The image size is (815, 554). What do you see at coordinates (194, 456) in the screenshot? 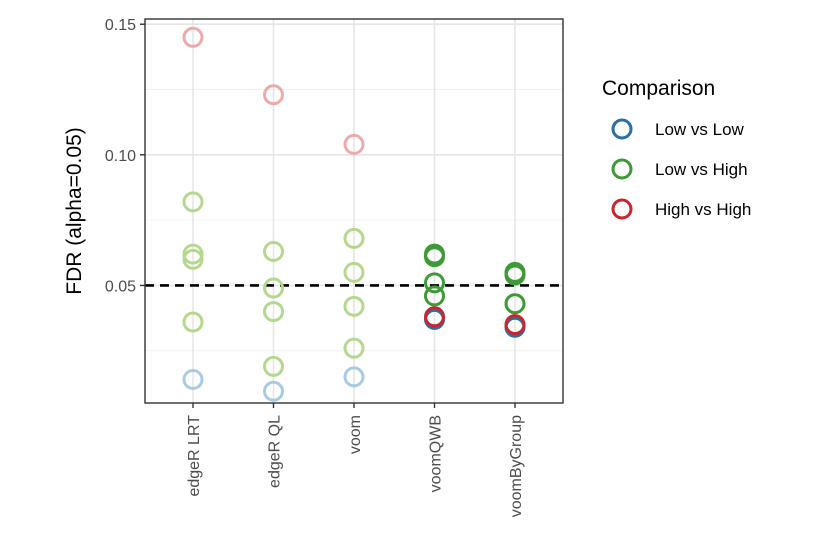
I see `x-tick-label: edgeR LRT` at bounding box center [194, 456].